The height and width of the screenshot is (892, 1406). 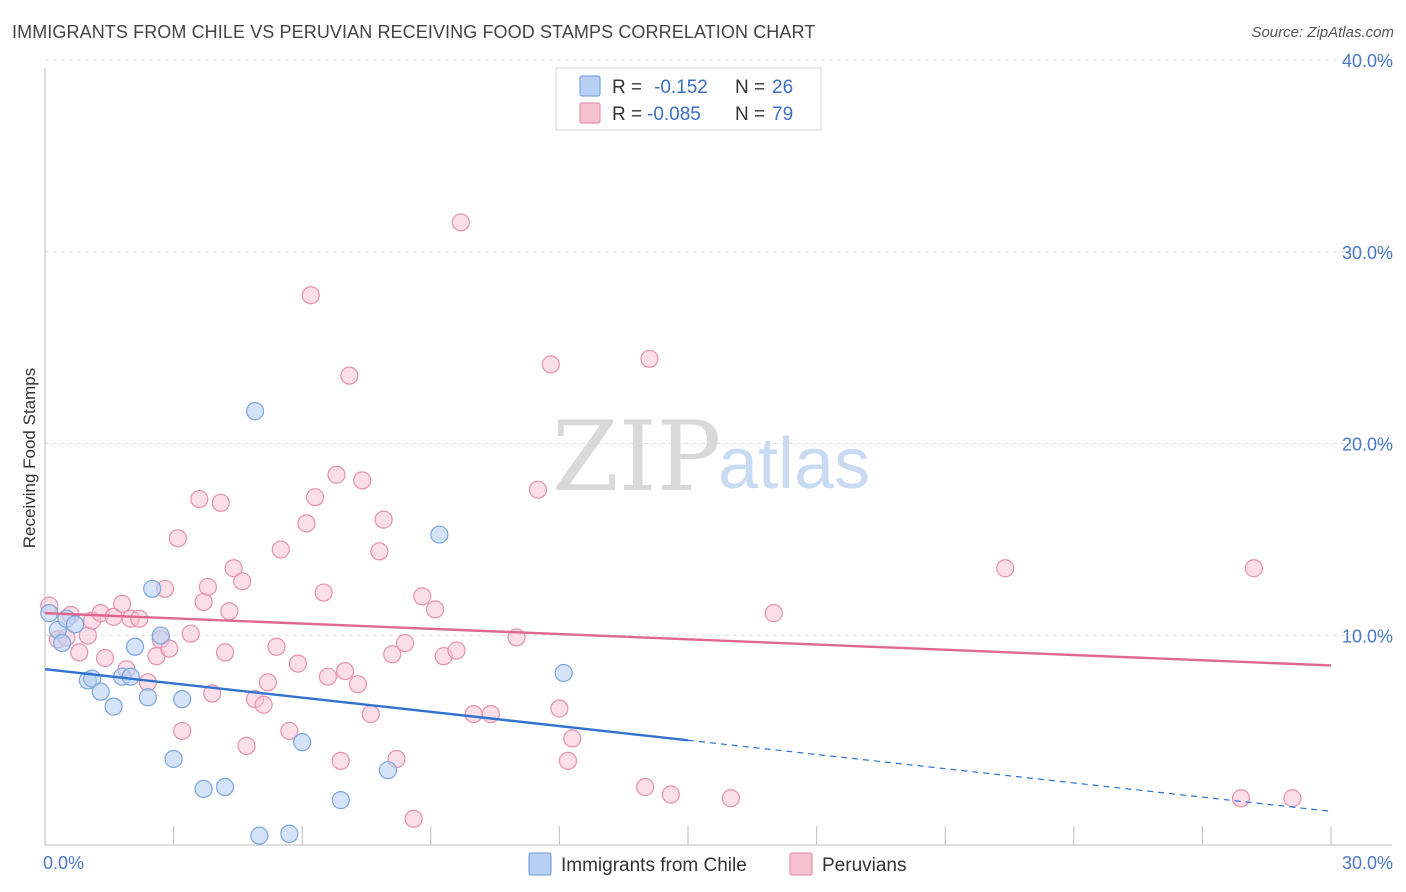 What do you see at coordinates (750, 114) in the screenshot?
I see `legend-peru-n-label: N =` at bounding box center [750, 114].